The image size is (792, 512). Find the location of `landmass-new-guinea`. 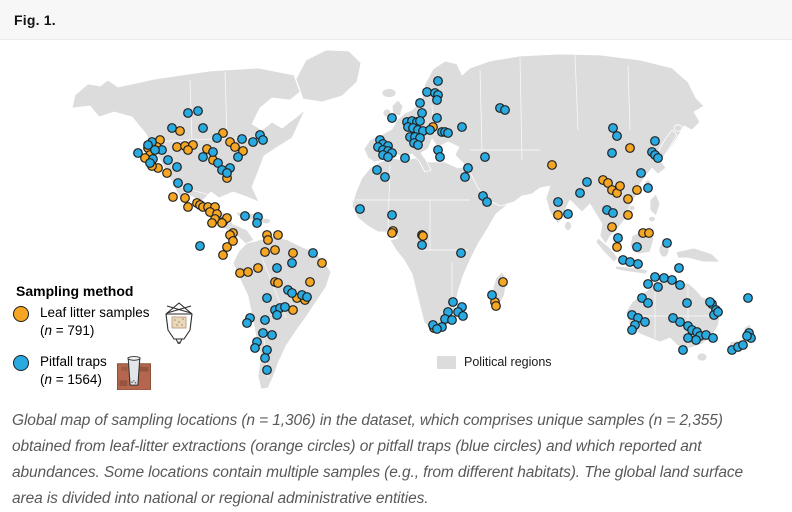

landmass-new-guinea is located at coordinates (698, 255).